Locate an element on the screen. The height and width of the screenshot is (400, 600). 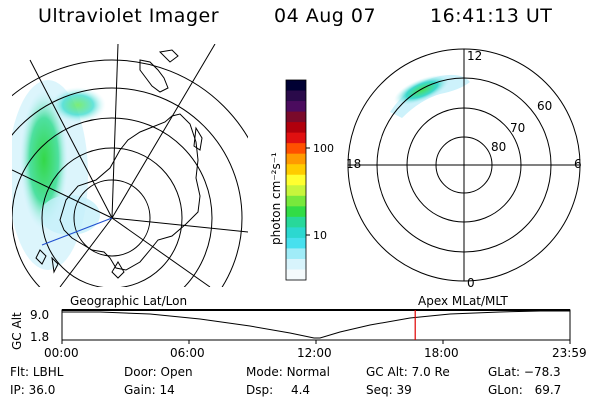
ip-status: IP: 36.0 is located at coordinates (33, 390).